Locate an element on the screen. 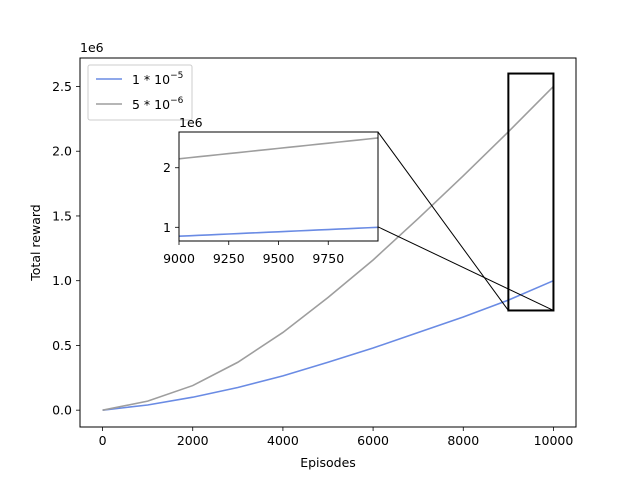  inset-x-tick-label: 9000 is located at coordinates (179, 258).